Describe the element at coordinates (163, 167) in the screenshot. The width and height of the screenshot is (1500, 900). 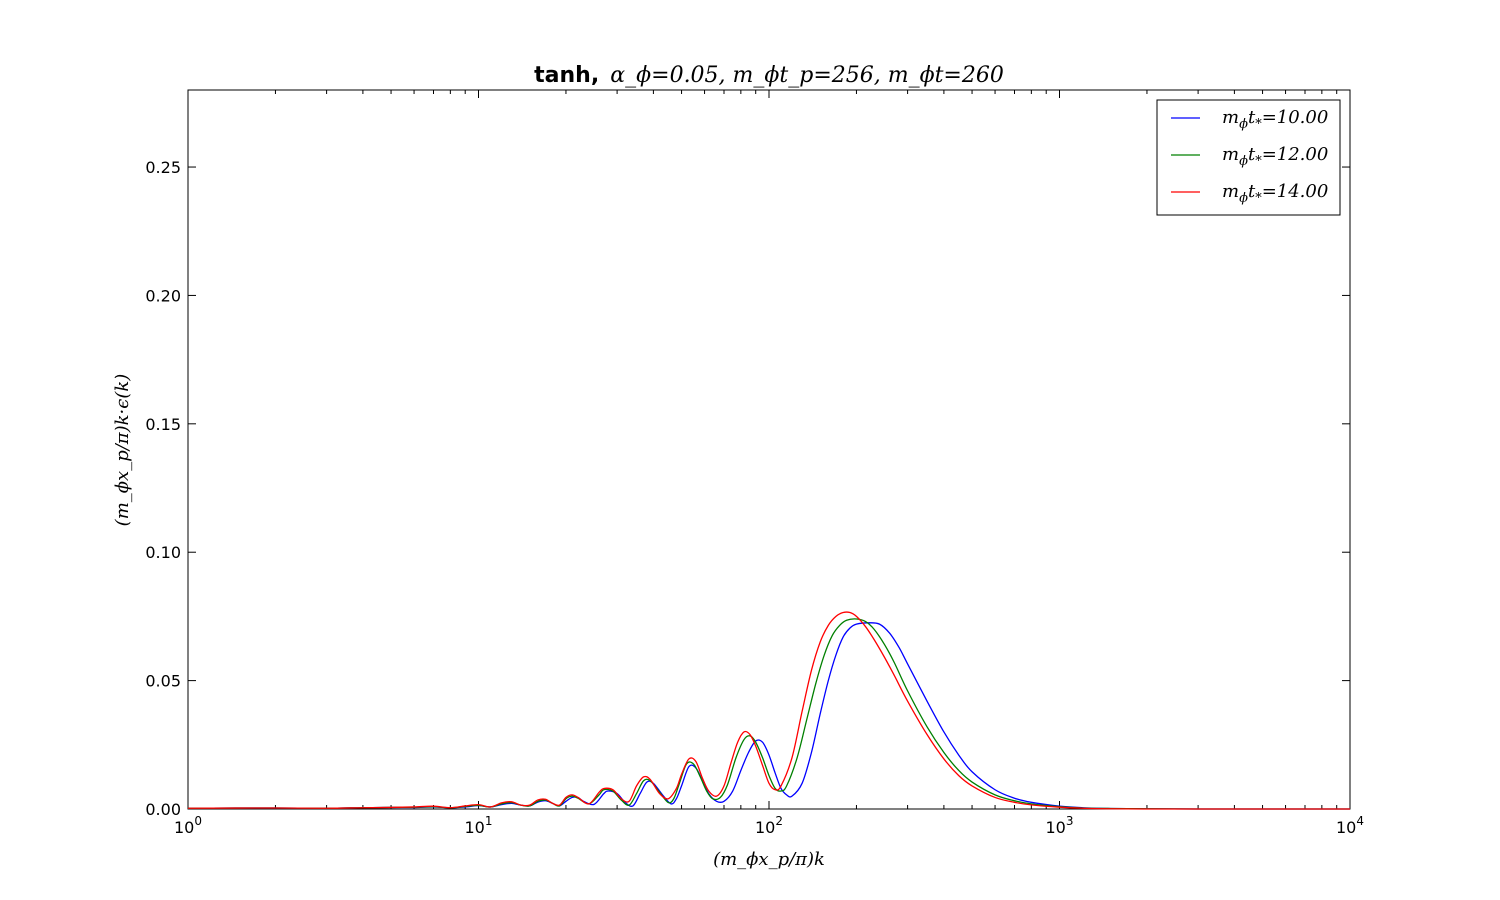
I see `y-tick-label: 0.25` at that location.